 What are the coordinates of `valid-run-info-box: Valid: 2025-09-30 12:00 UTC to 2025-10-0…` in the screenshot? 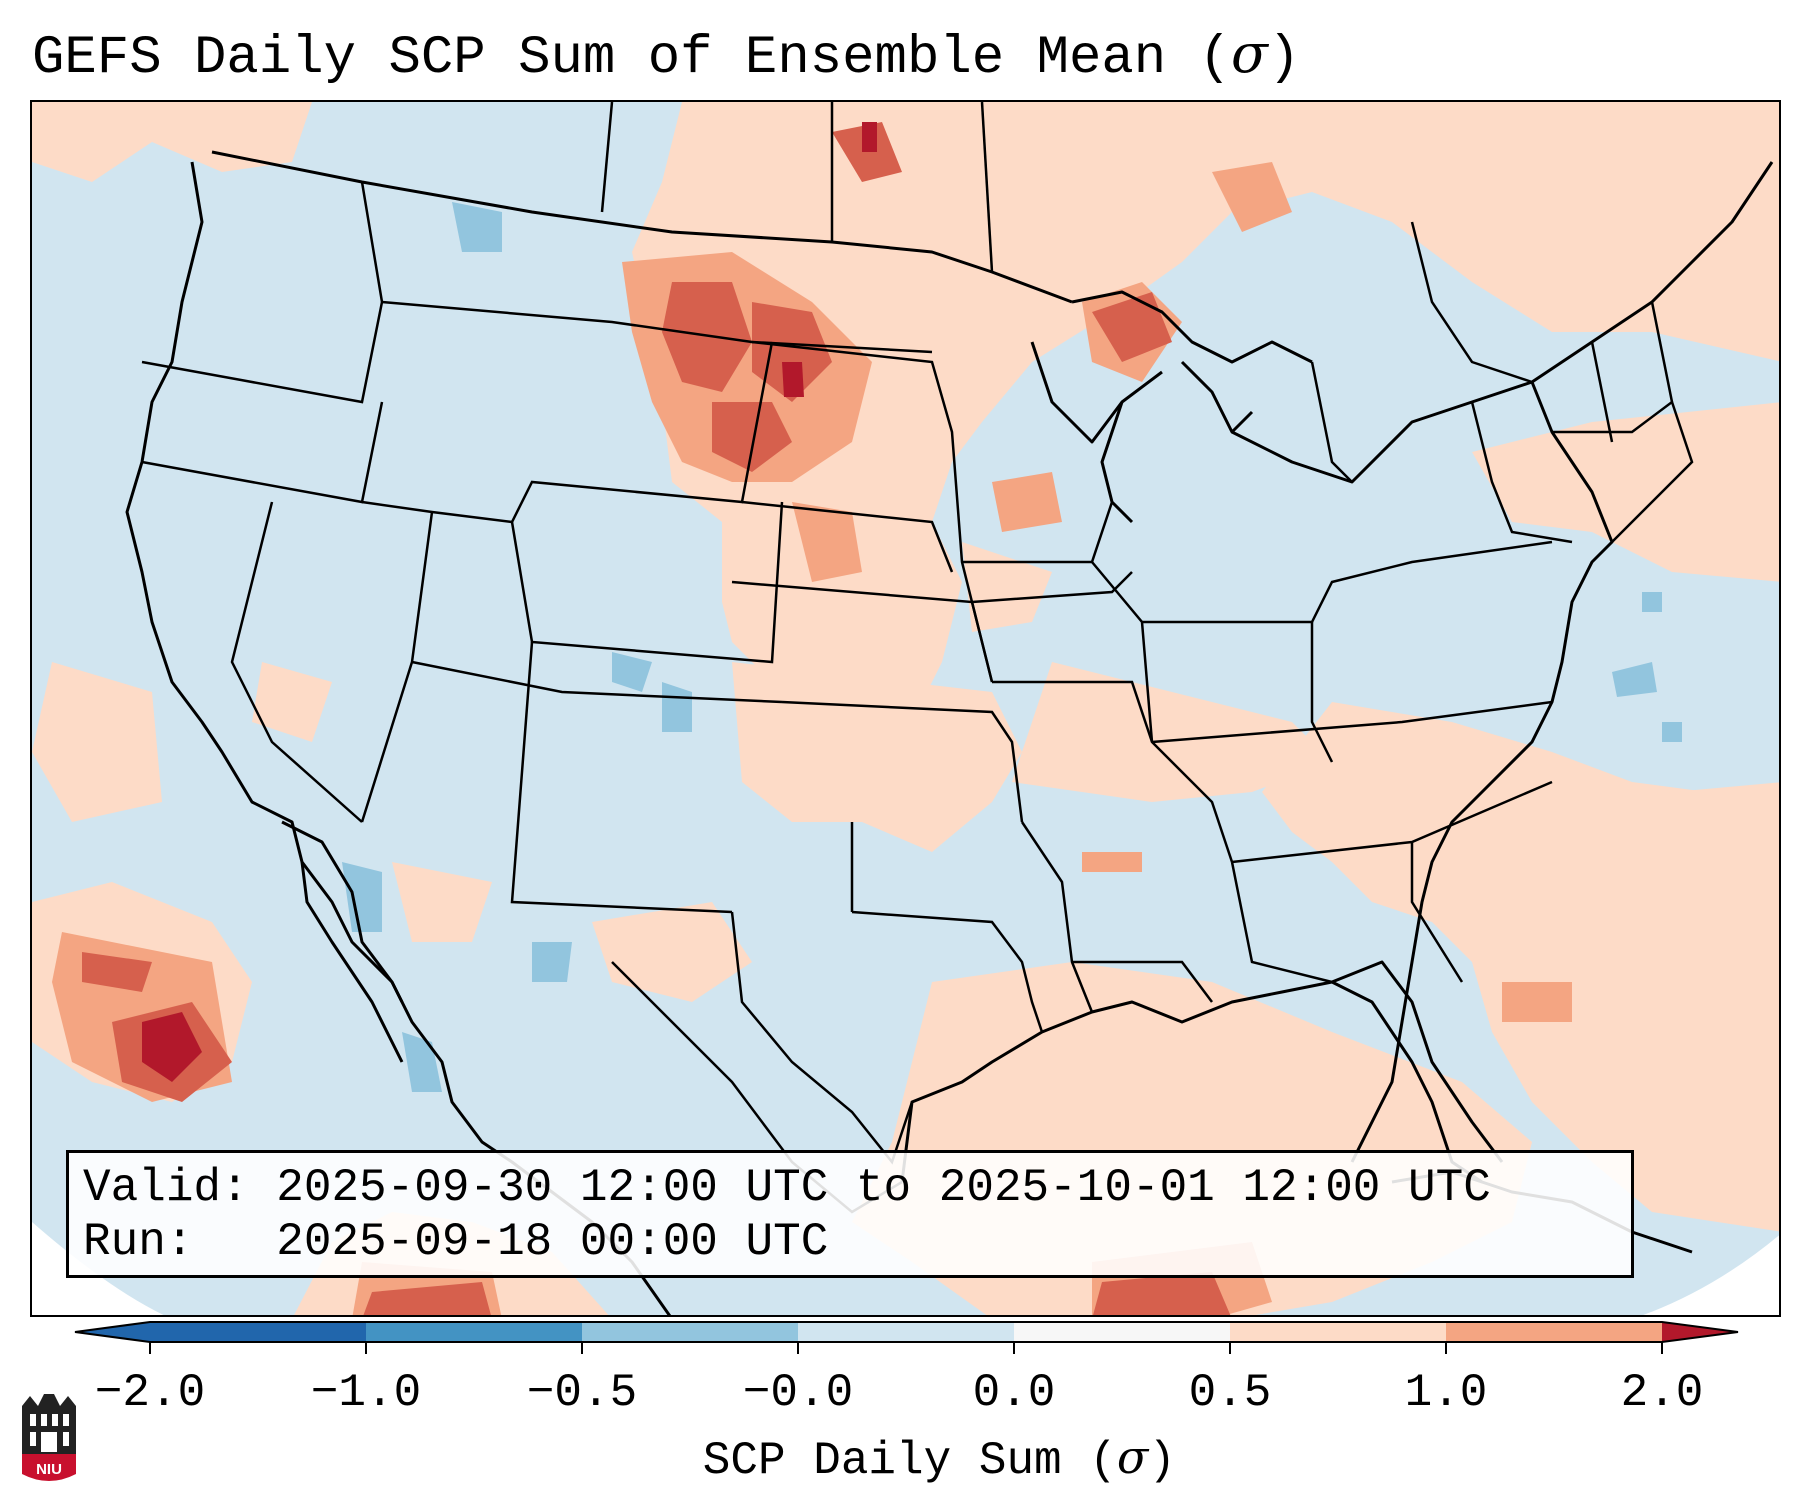 It's located at (850, 1214).